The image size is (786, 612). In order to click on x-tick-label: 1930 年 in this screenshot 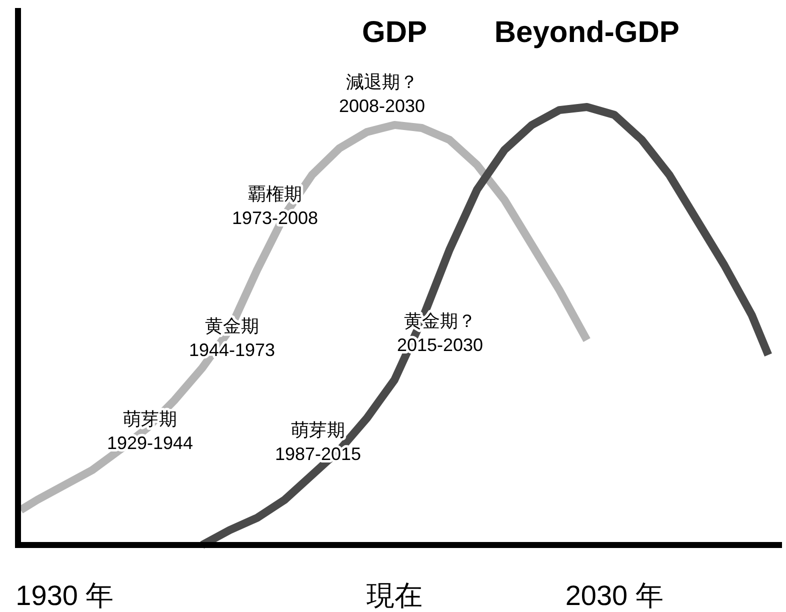, I will do `click(65, 595)`.